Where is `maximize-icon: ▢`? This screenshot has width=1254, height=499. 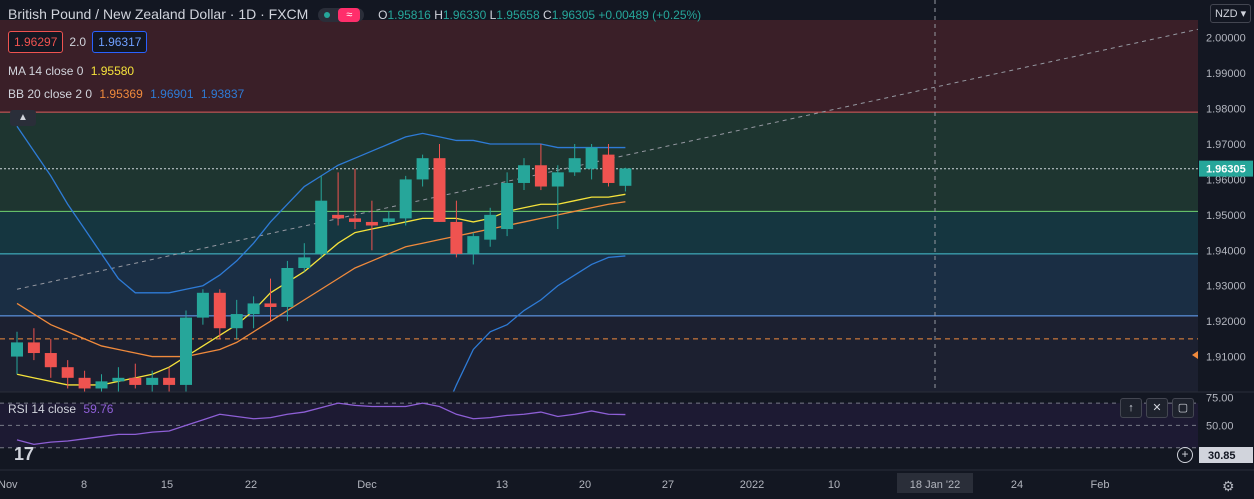
maximize-icon: ▢ is located at coordinates (1183, 408).